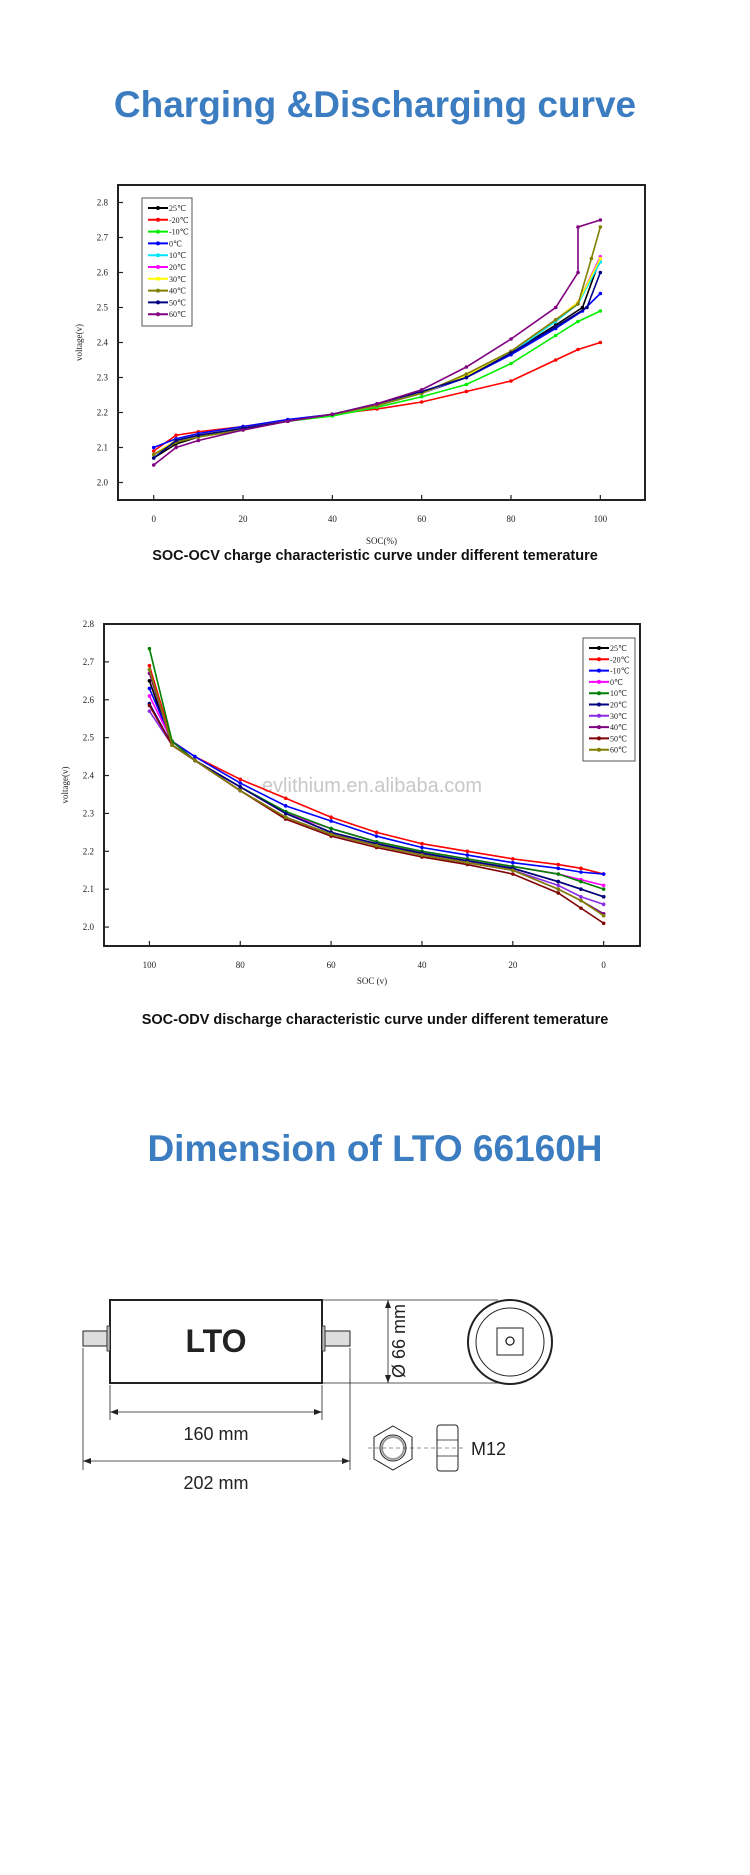 The height and width of the screenshot is (1875, 750). I want to click on section-title-dimension: Dimension of LTO 66160H, so click(375, 1148).